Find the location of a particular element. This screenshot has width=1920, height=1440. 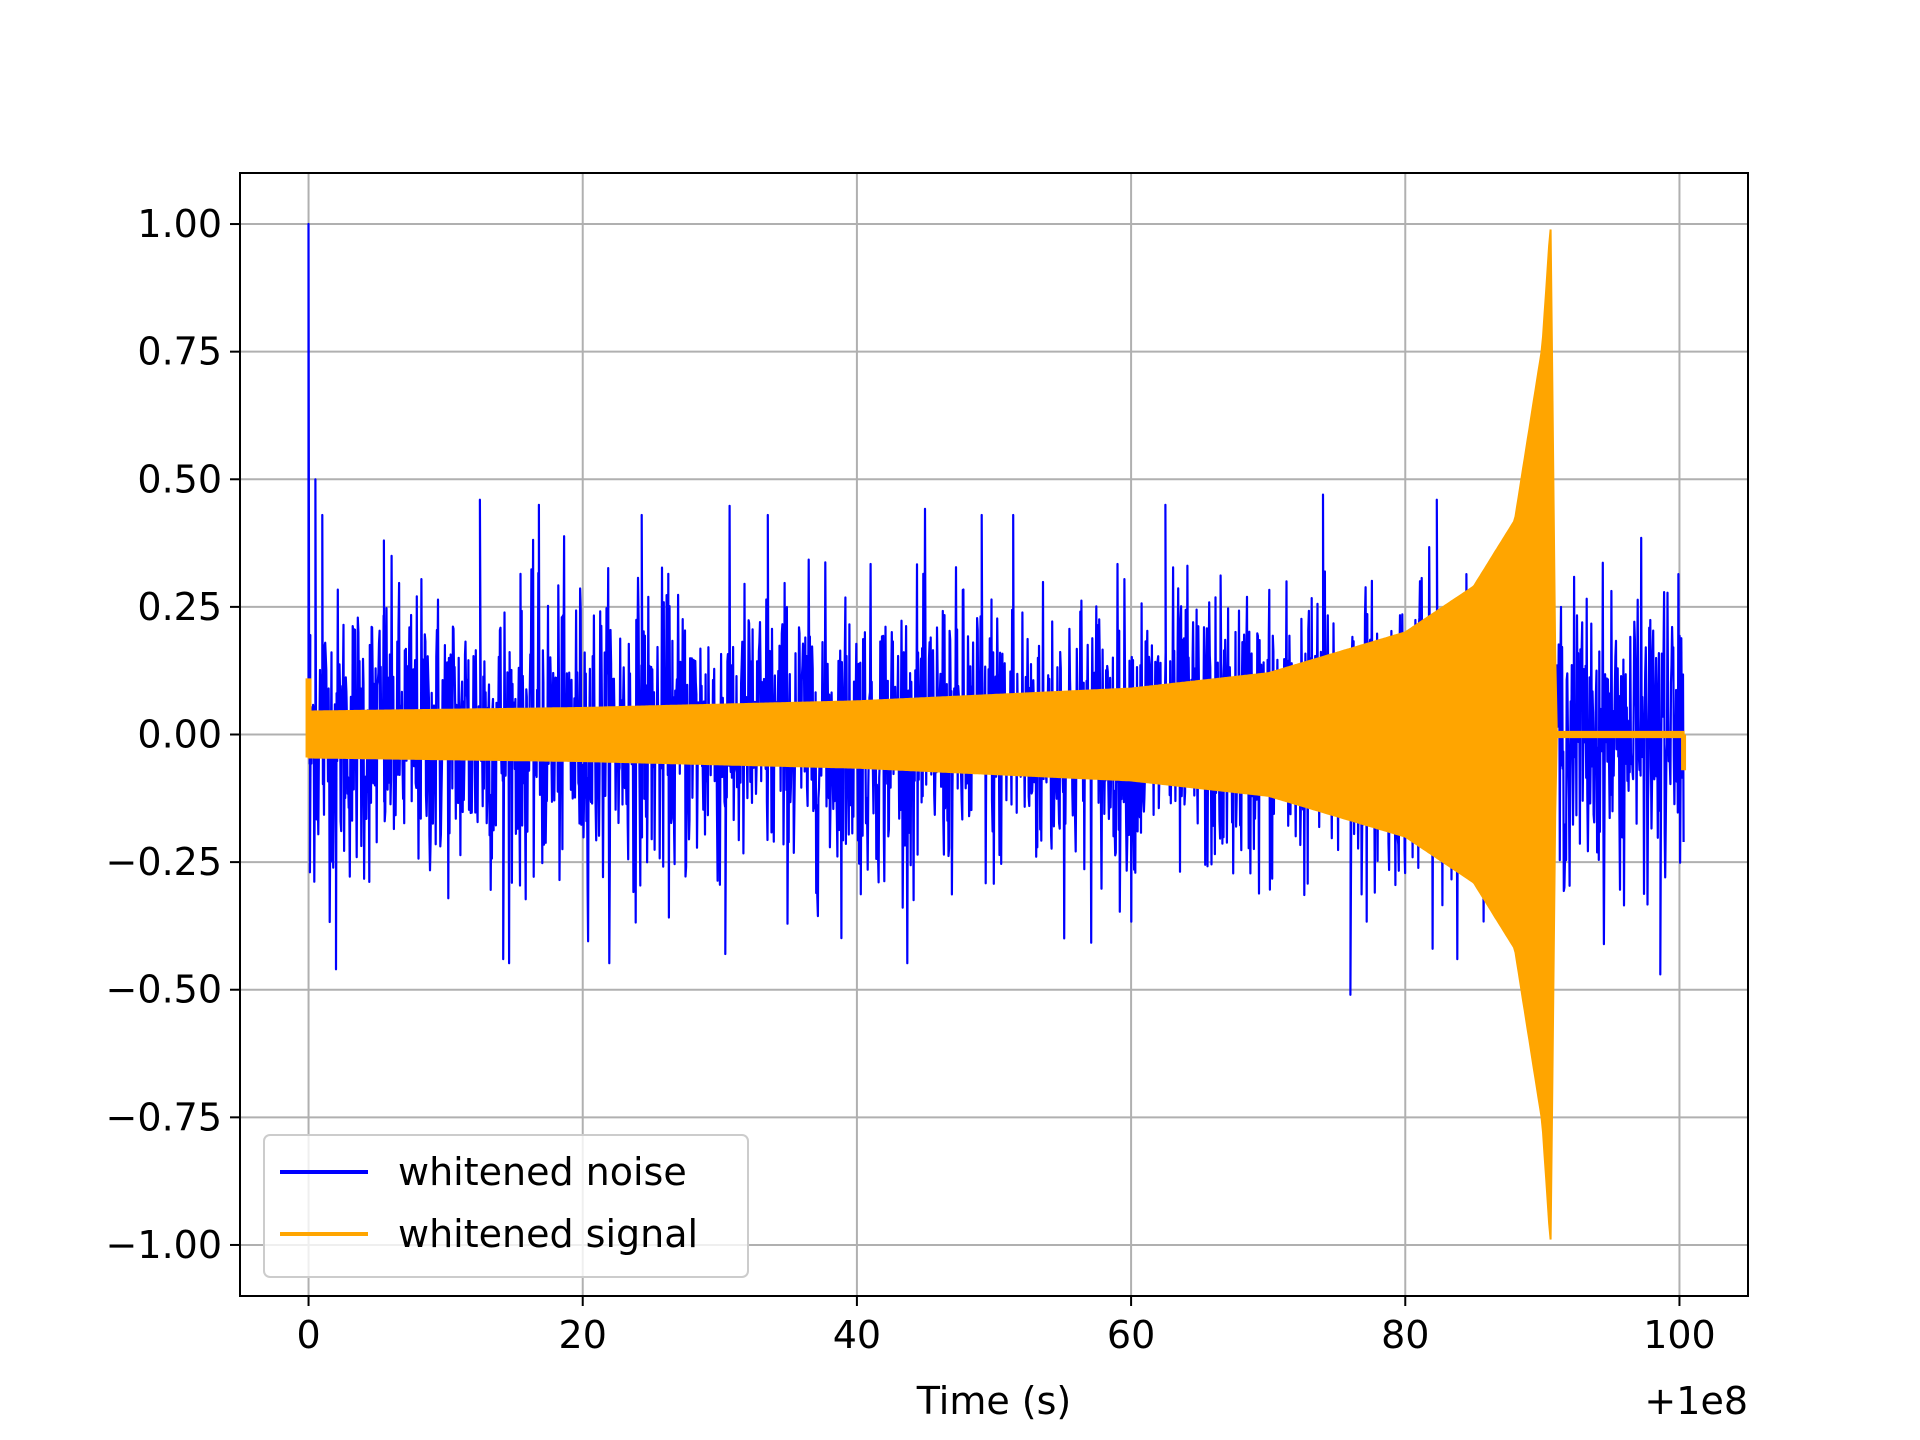

x-tick-label: 20 is located at coordinates (583, 1335).